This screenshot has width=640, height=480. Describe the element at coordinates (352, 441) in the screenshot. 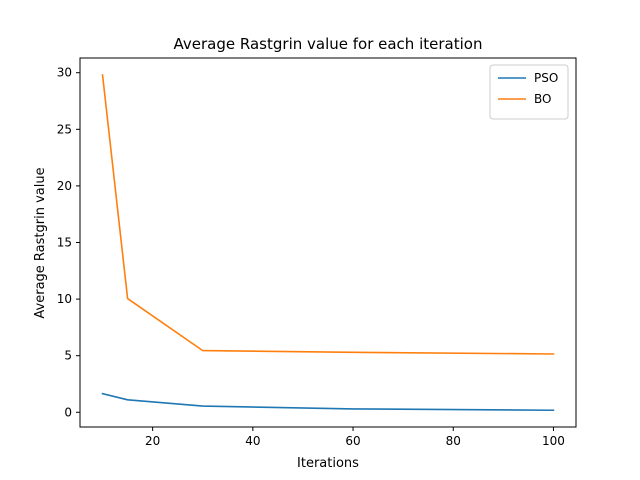

I see `x-tick-label: 60` at that location.